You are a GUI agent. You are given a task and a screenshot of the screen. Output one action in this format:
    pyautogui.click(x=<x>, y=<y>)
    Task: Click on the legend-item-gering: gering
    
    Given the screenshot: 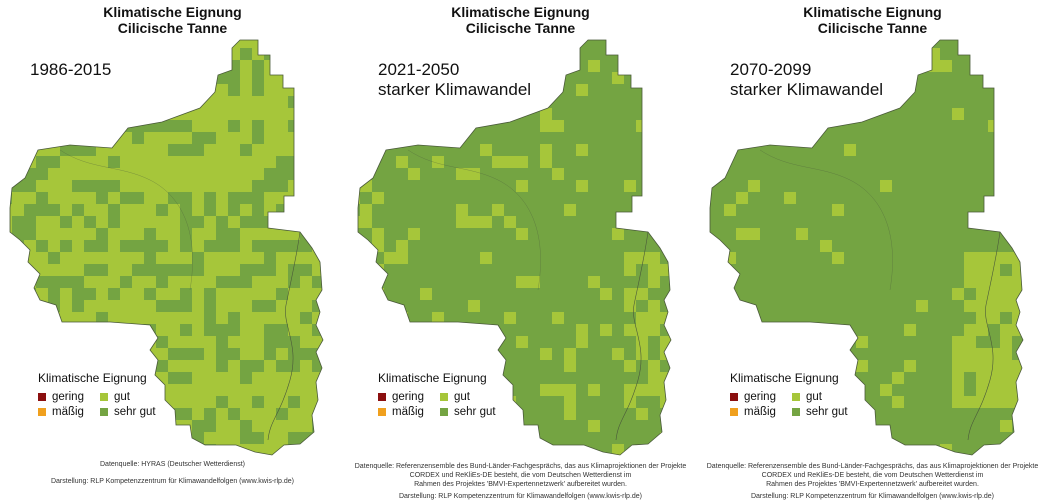 What is the action you would take?
    pyautogui.click(x=761, y=397)
    